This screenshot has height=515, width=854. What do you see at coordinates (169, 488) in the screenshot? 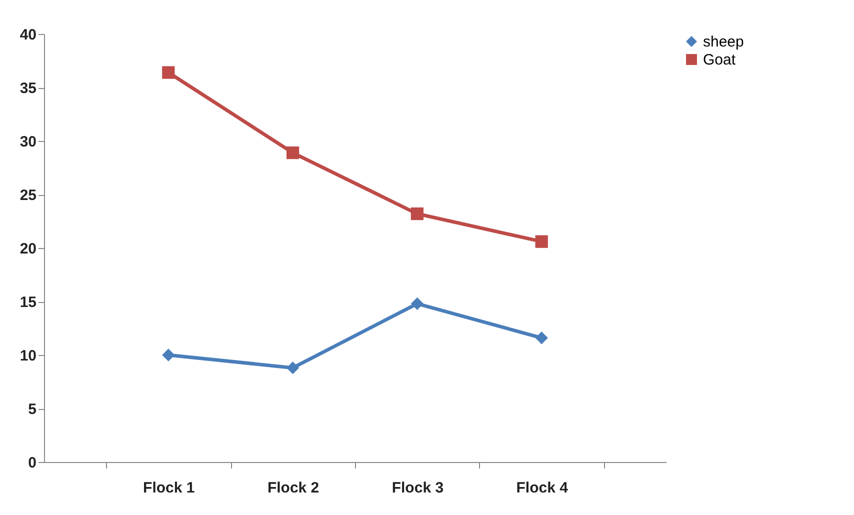
I see `x-tick-label: Flock 1` at bounding box center [169, 488].